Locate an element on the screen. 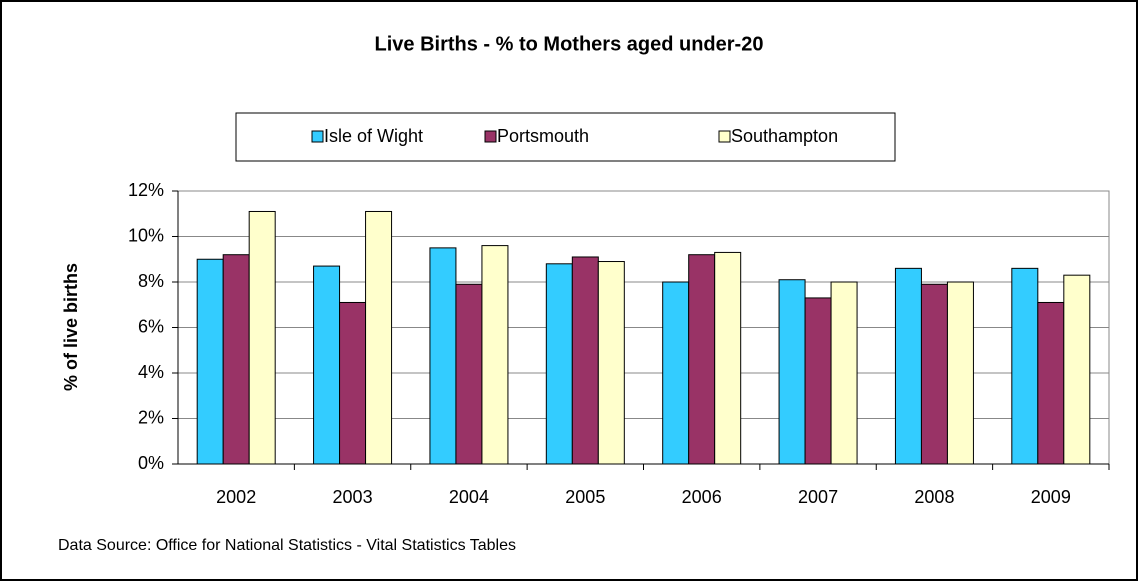  y-tick-label: 2% is located at coordinates (151, 417).